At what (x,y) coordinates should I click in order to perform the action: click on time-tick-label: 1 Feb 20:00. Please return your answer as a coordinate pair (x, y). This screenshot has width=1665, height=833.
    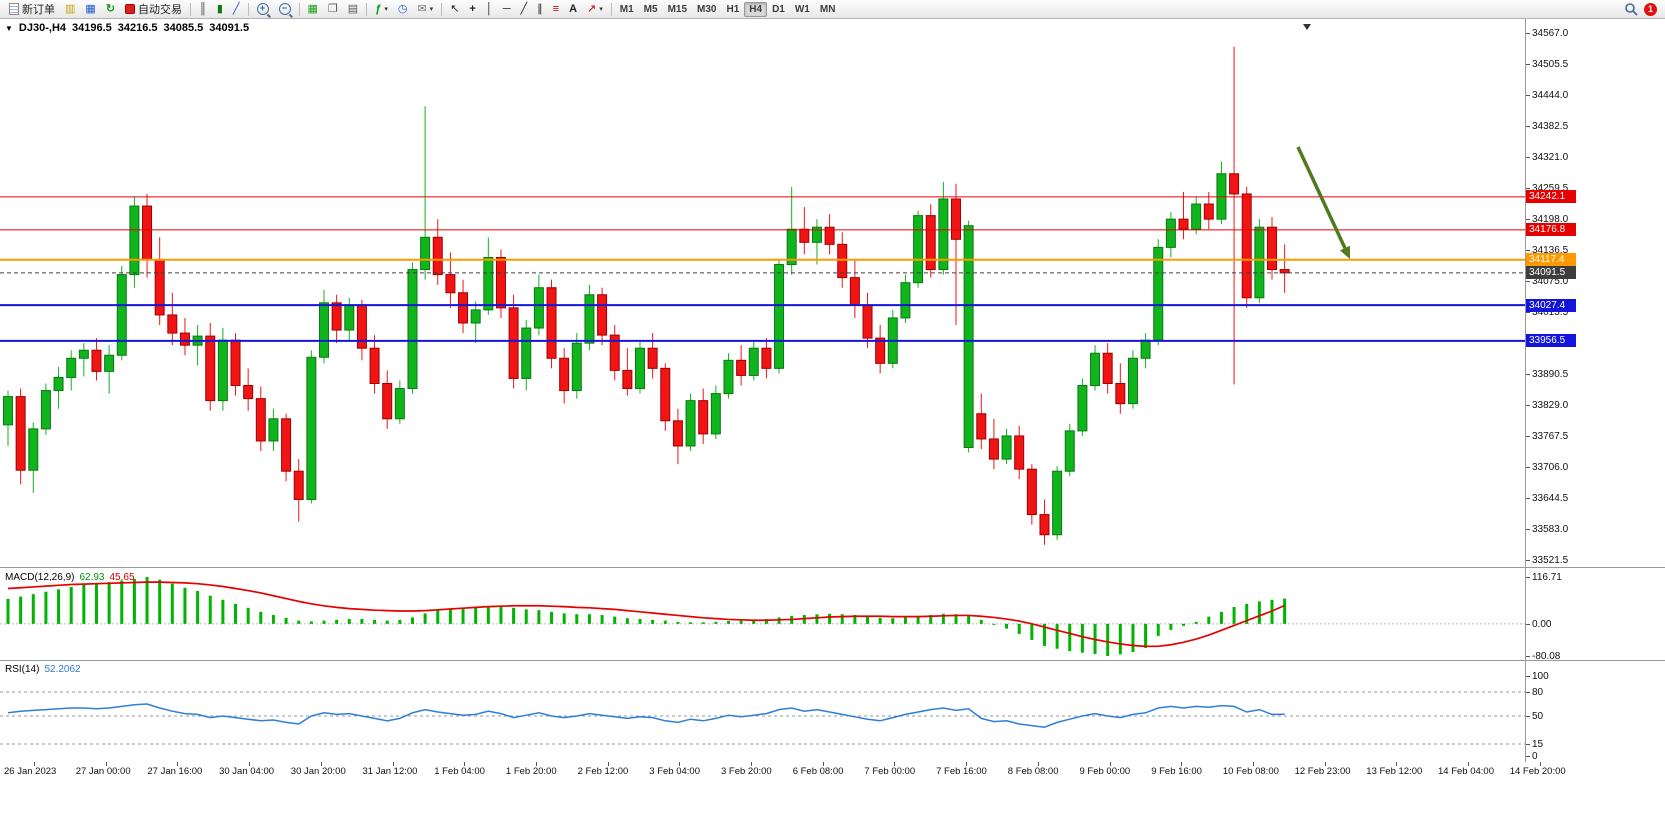
    Looking at the image, I should click on (531, 771).